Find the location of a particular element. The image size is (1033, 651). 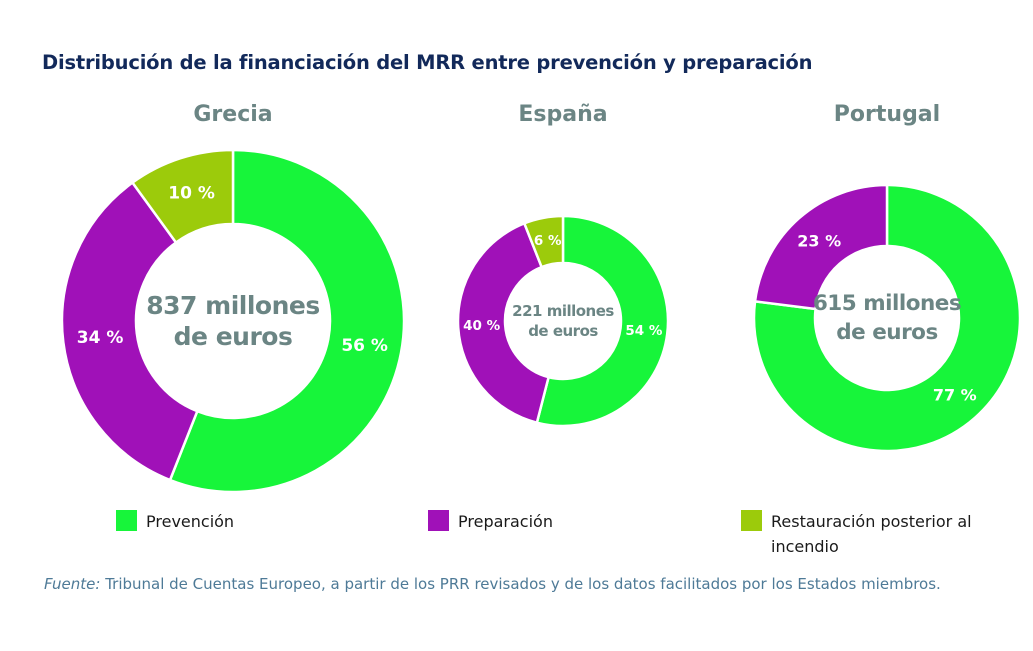

center-label-line-0: 221 millones is located at coordinates (563, 311).